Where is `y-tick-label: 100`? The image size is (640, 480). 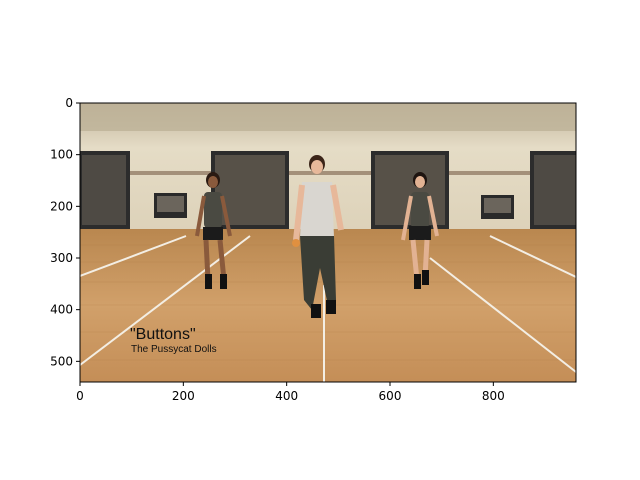
y-tick-label: 100 is located at coordinates (61, 155).